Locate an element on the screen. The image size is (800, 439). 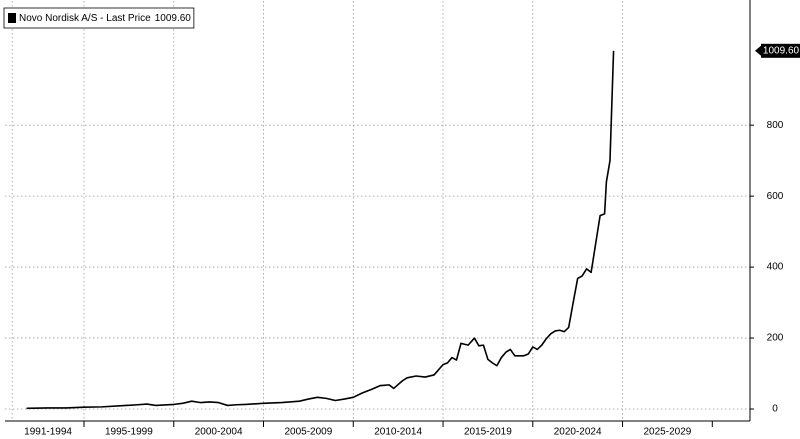
x-tick-label: 1995-1999 is located at coordinates (129, 432).